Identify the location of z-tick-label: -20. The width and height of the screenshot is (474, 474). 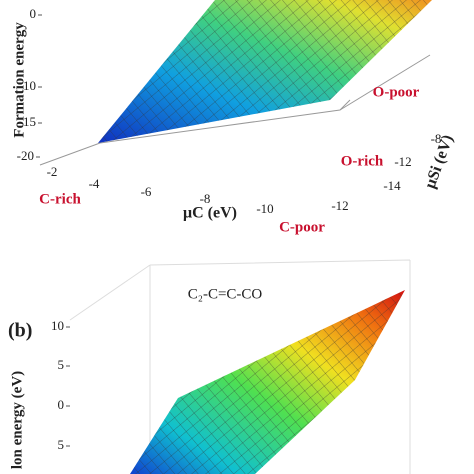
(25, 155).